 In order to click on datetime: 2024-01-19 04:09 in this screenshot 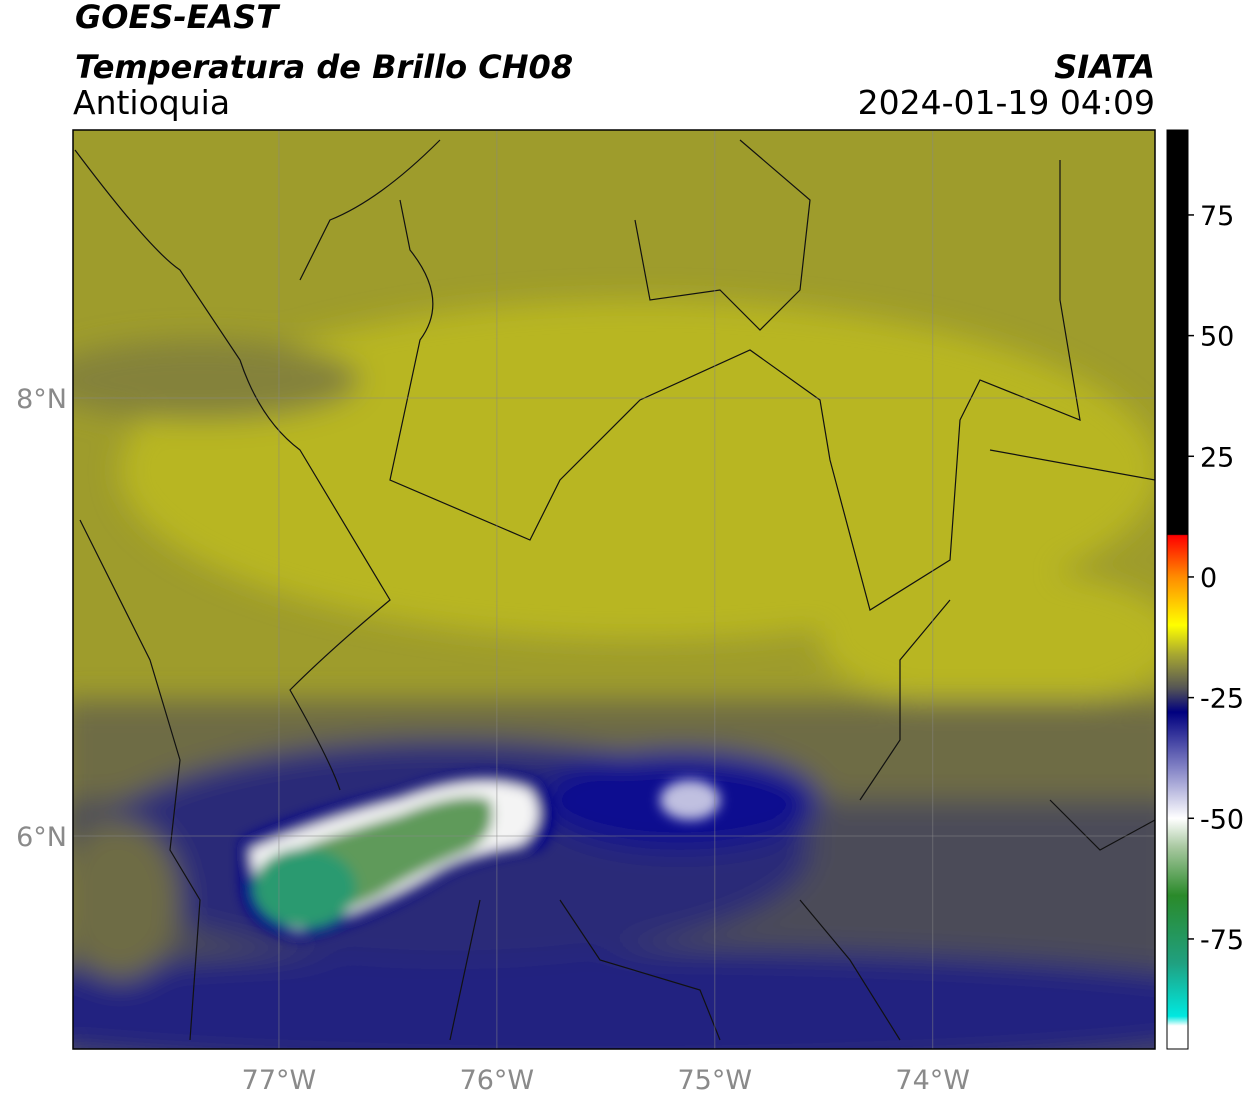, I will do `click(1006, 102)`.